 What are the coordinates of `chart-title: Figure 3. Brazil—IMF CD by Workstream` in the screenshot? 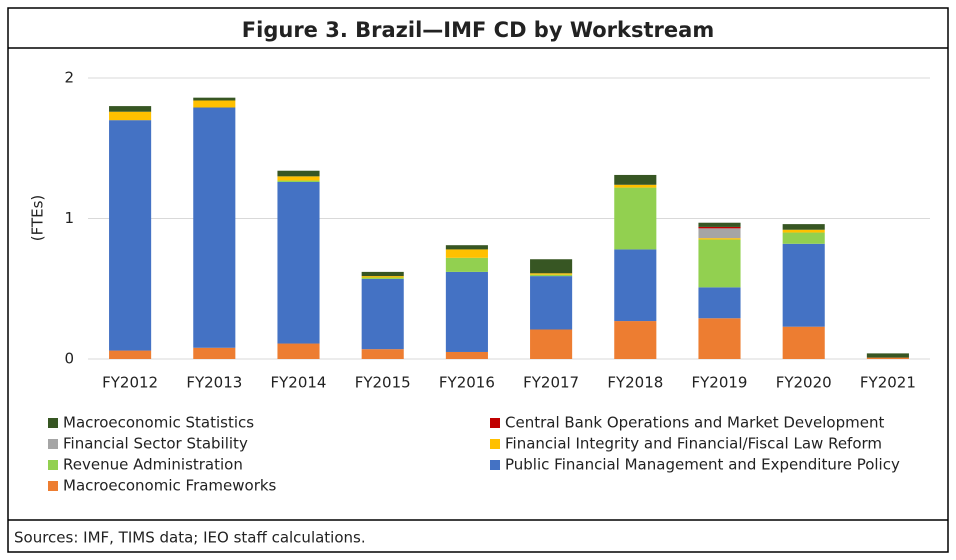 It's located at (478, 30).